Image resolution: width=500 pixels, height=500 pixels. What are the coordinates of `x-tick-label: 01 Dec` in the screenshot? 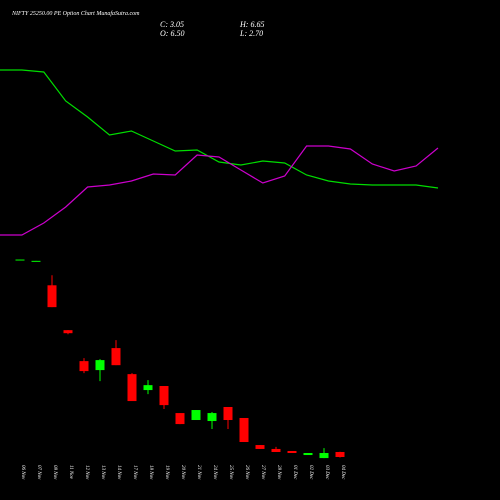 It's located at (294, 472).